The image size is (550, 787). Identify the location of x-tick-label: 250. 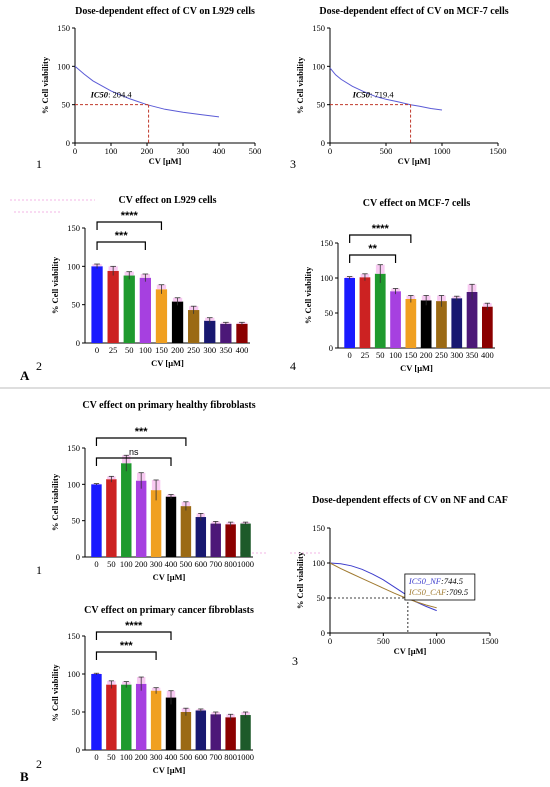
(193, 350).